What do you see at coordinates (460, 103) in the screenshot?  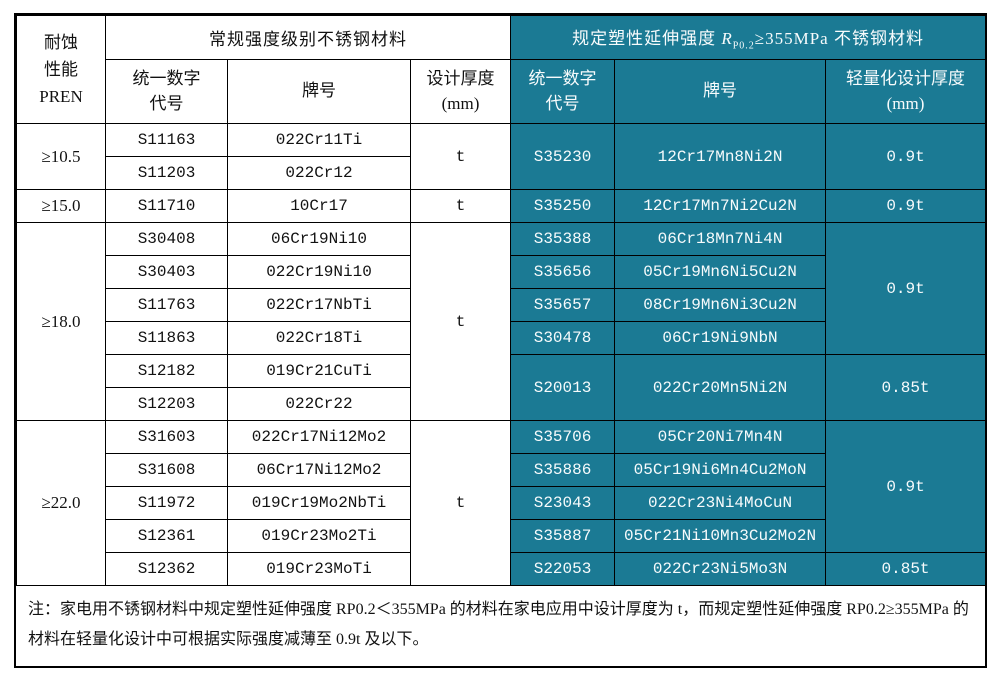 I see `left-thickness-header-line2: (mm)` at bounding box center [460, 103].